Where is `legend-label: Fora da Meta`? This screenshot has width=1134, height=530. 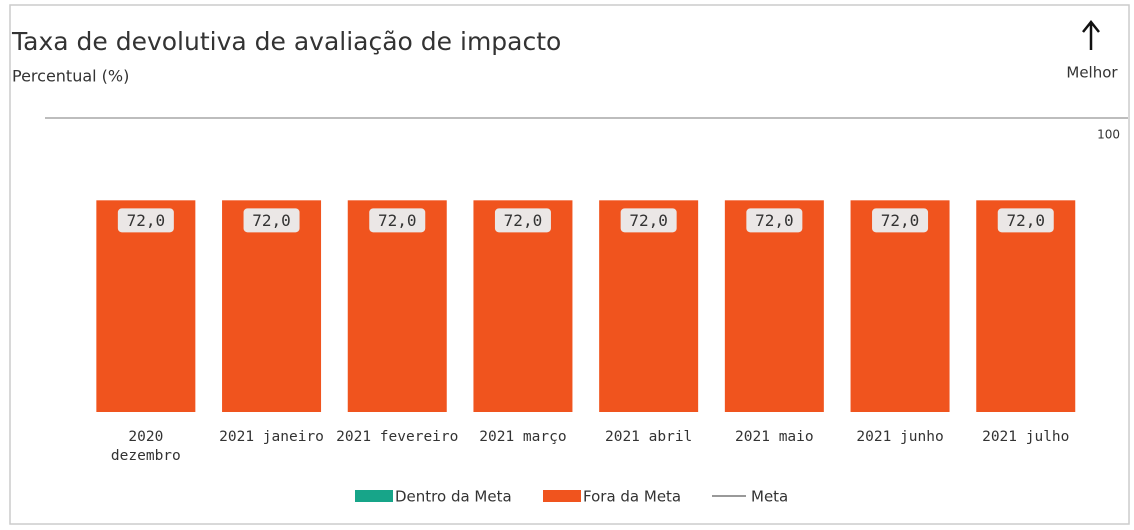
legend-label: Fora da Meta is located at coordinates (632, 497).